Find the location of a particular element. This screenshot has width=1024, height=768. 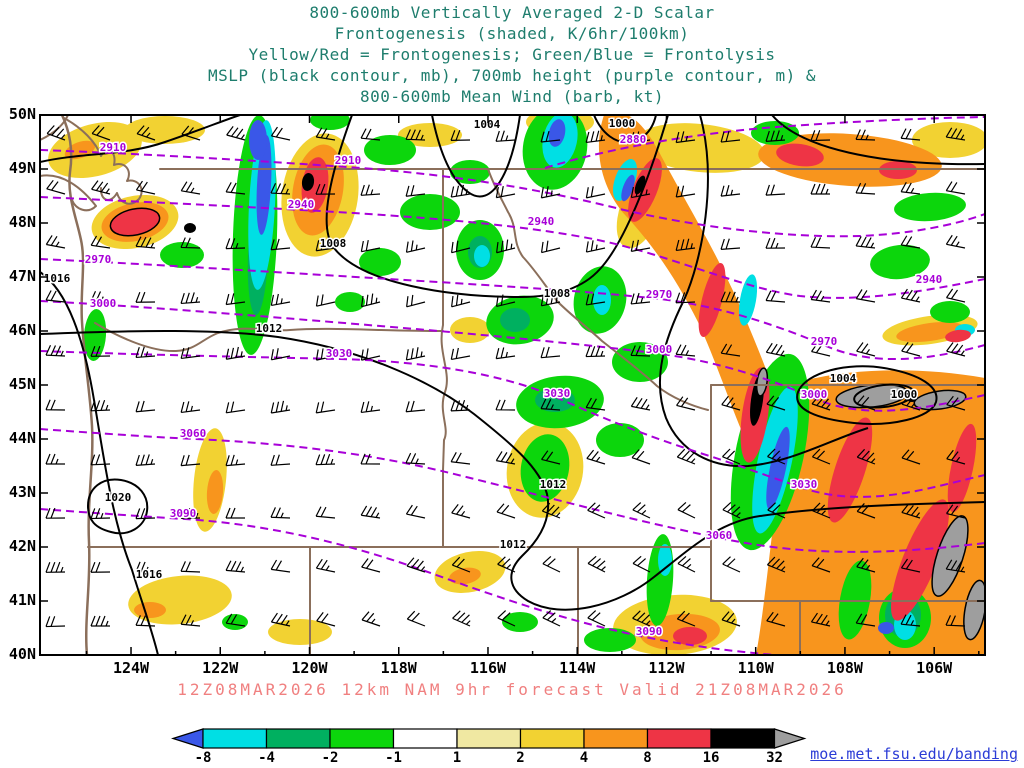

colorbar-tick-label: 1 is located at coordinates (457, 758).